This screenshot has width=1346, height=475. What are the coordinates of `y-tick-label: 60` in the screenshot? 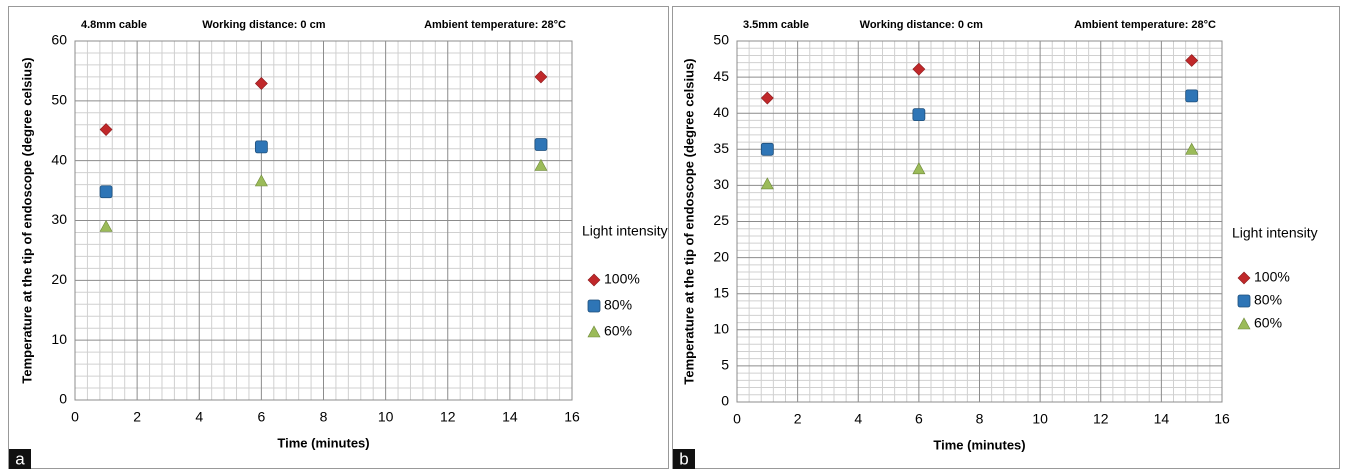 It's located at (59, 40).